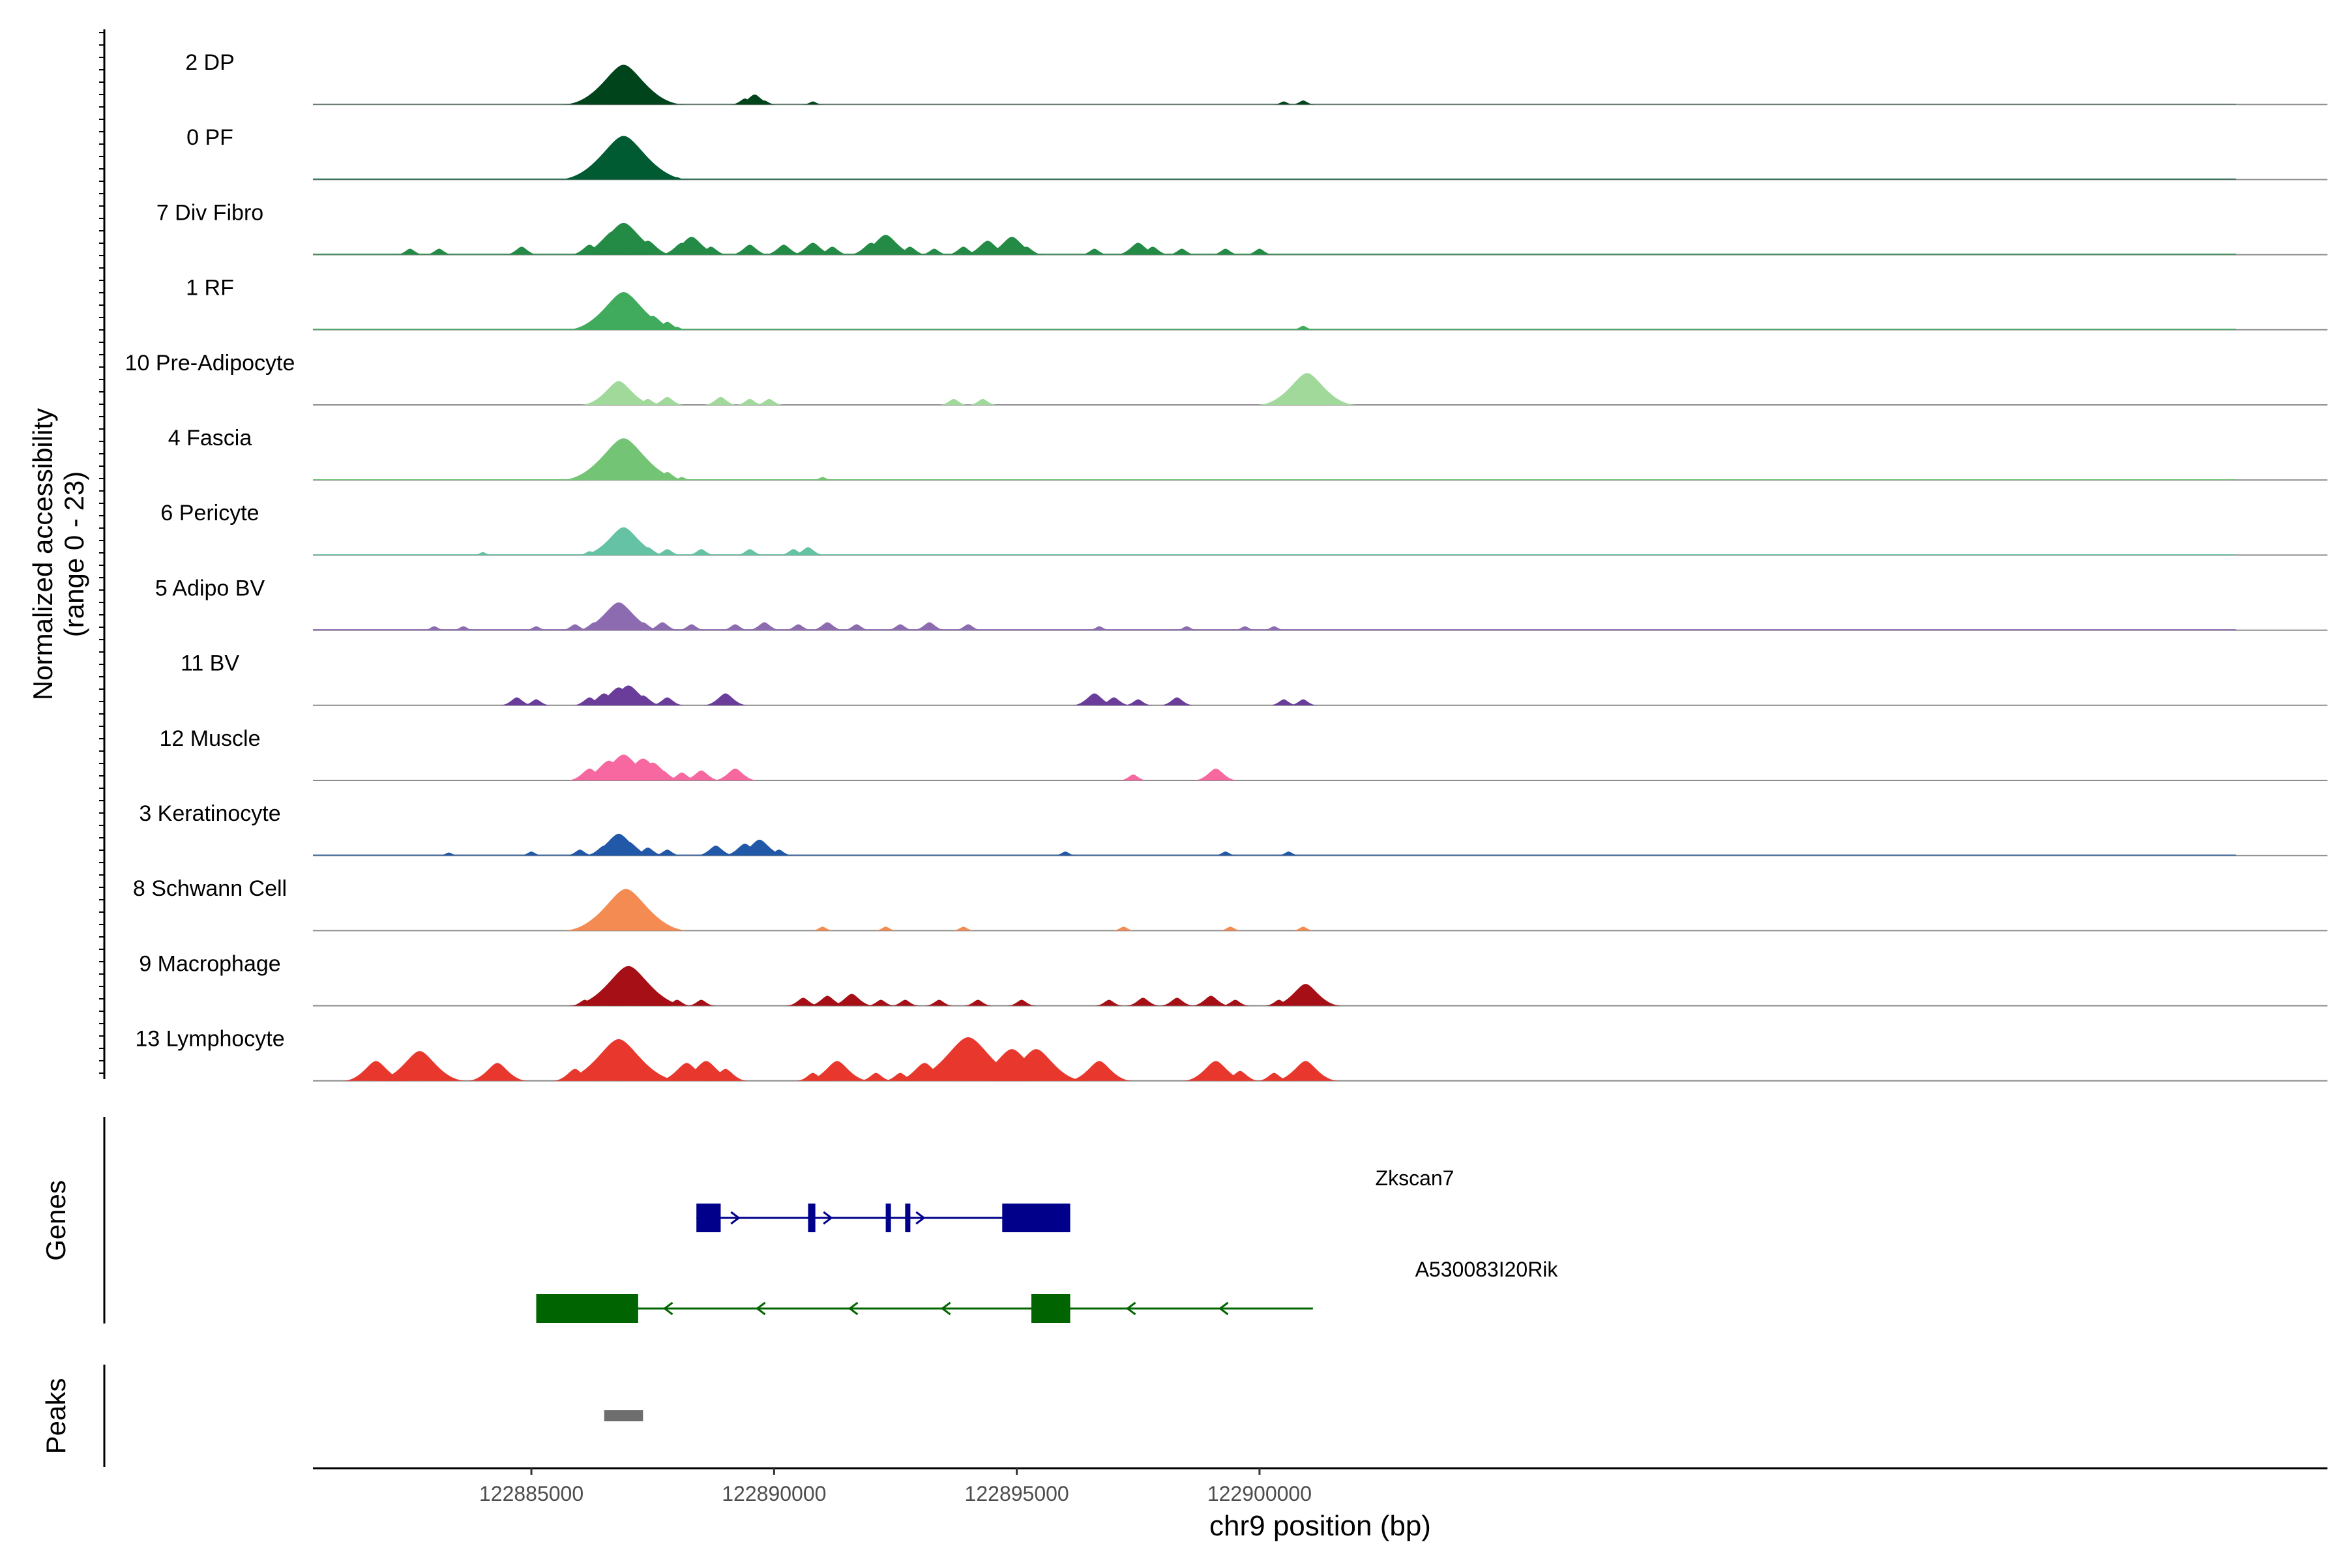  What do you see at coordinates (55, 1221) in the screenshot?
I see `genes-panel-title: Genes` at bounding box center [55, 1221].